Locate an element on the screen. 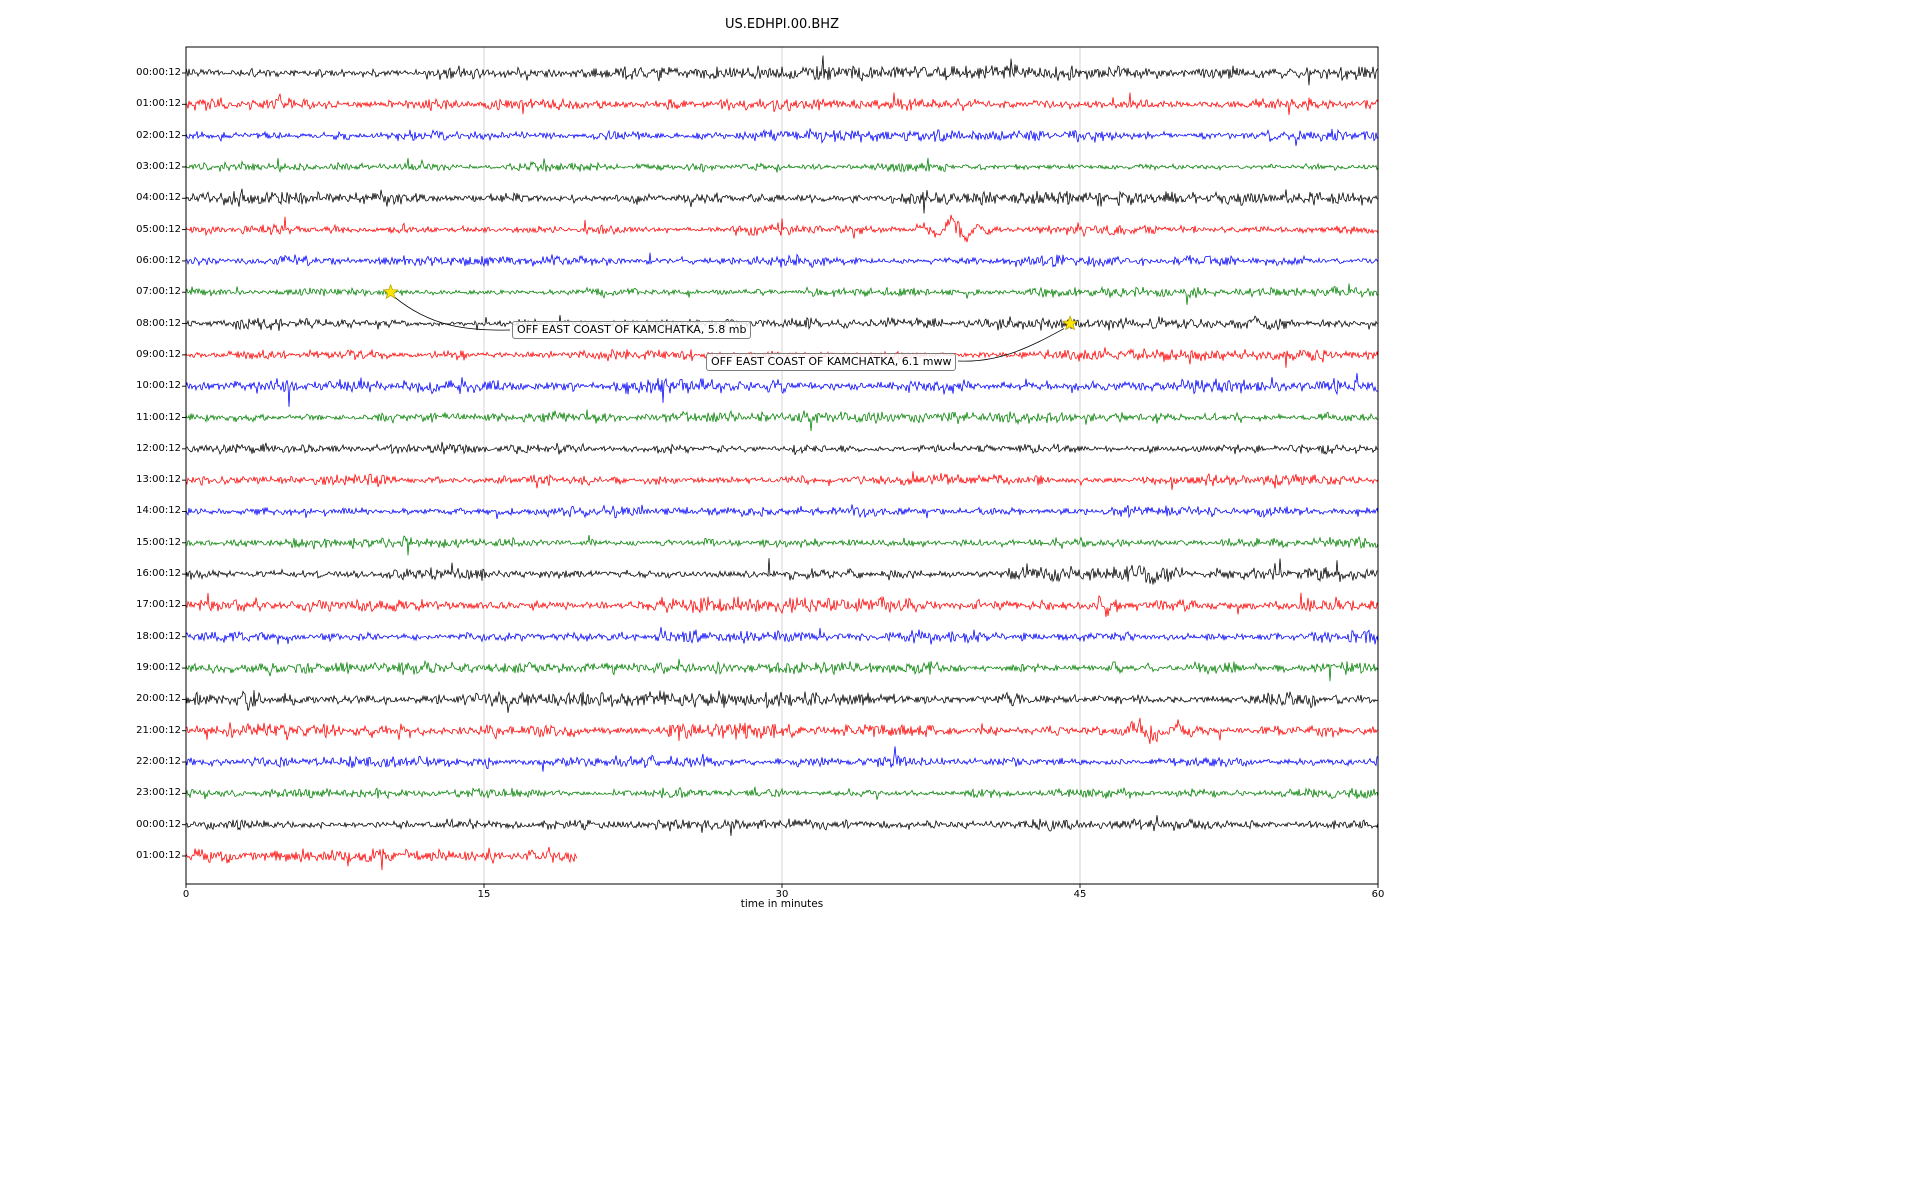 The image size is (1920, 1200). x-tick-label-2: 30 is located at coordinates (782, 894).